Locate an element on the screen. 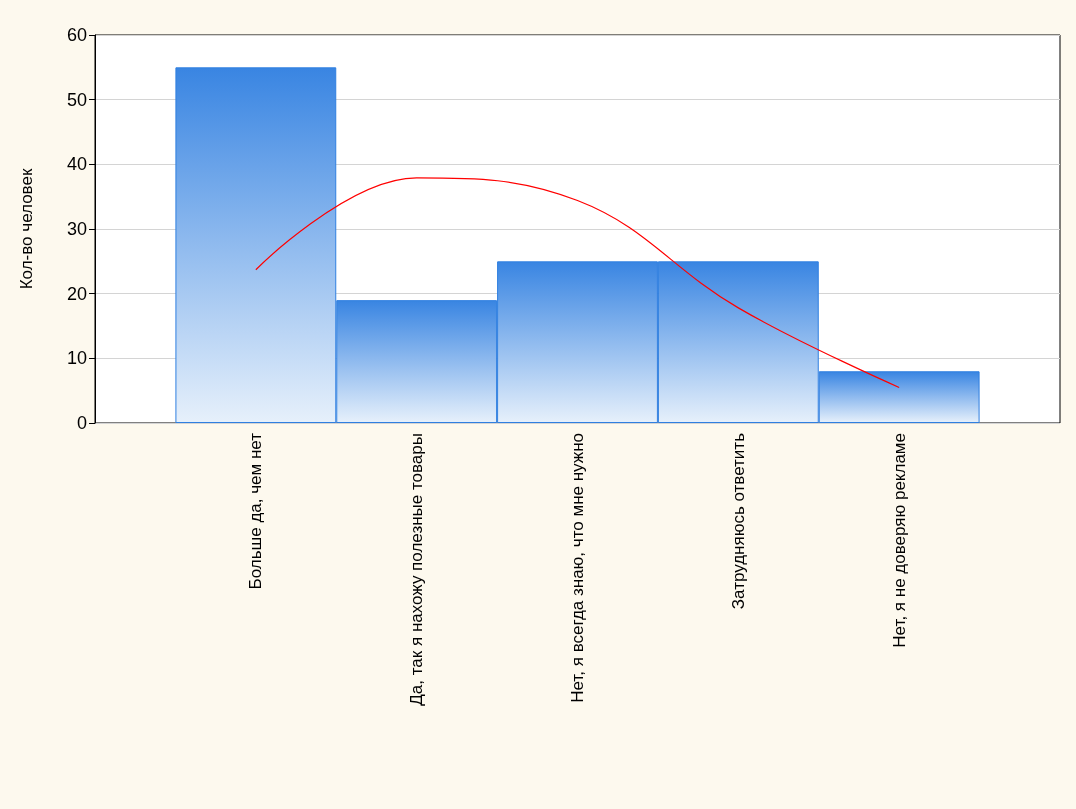 This screenshot has height=809, width=1076. y-tick-label: 30 is located at coordinates (76, 229).